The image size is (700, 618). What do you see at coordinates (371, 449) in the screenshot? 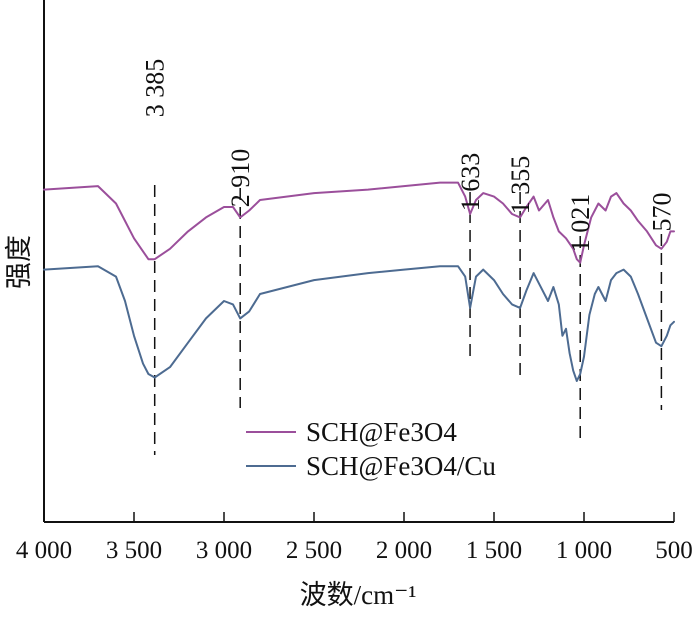
I see `legend: SCH@Fe3O4 SCH@Fe3O4/Cu` at bounding box center [371, 449].